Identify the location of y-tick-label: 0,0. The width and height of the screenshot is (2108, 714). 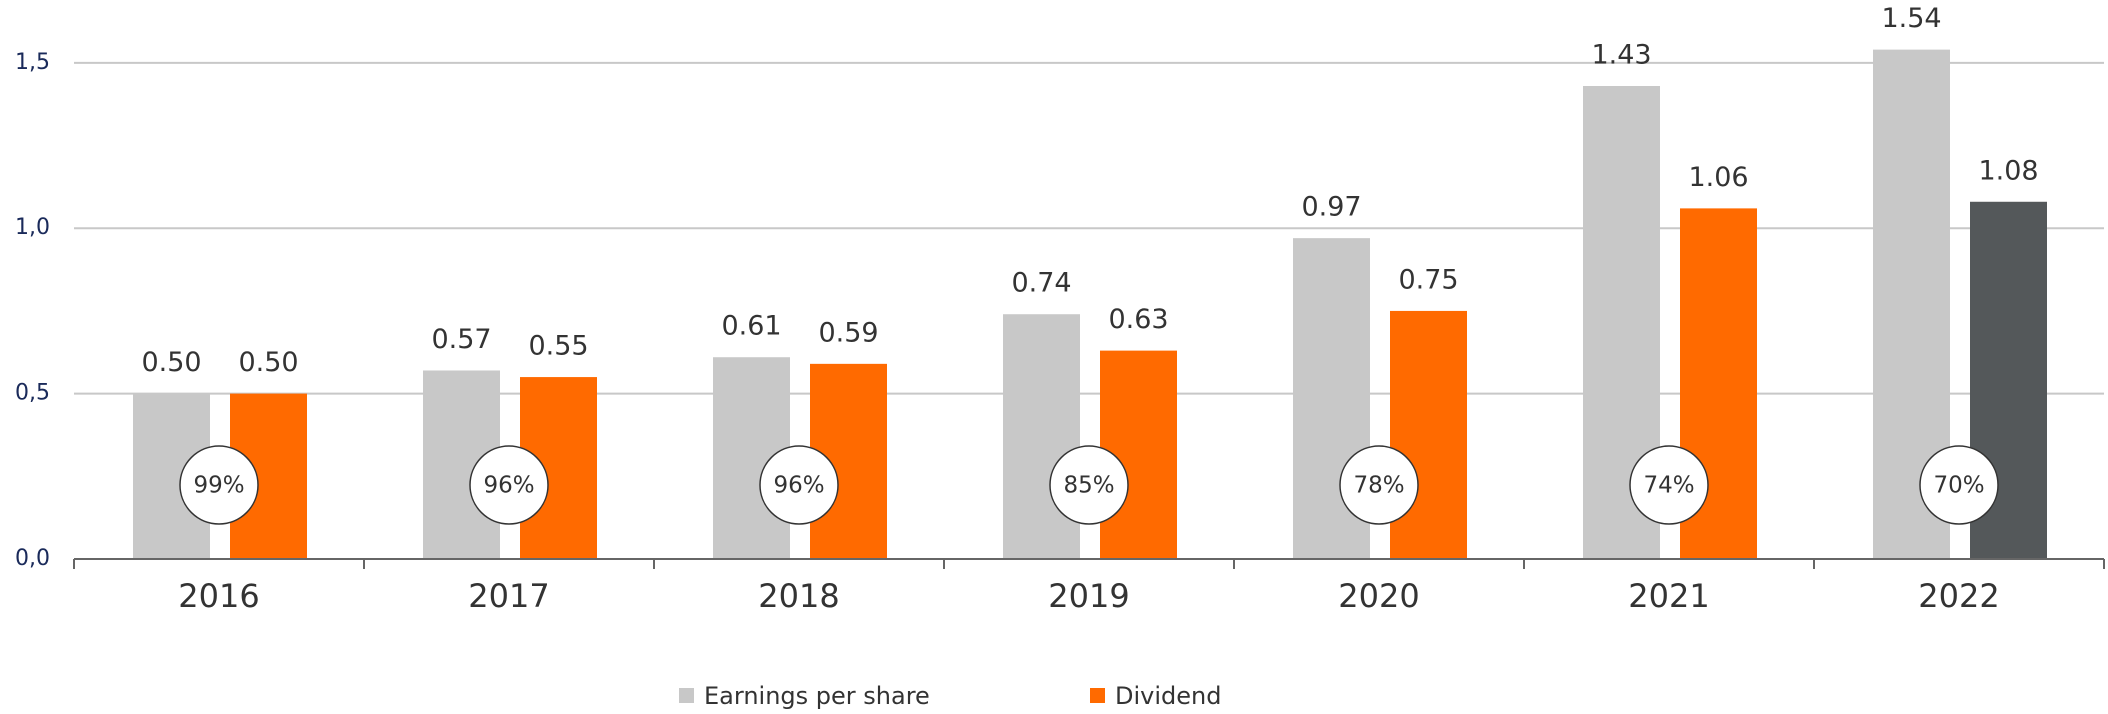
(32, 558).